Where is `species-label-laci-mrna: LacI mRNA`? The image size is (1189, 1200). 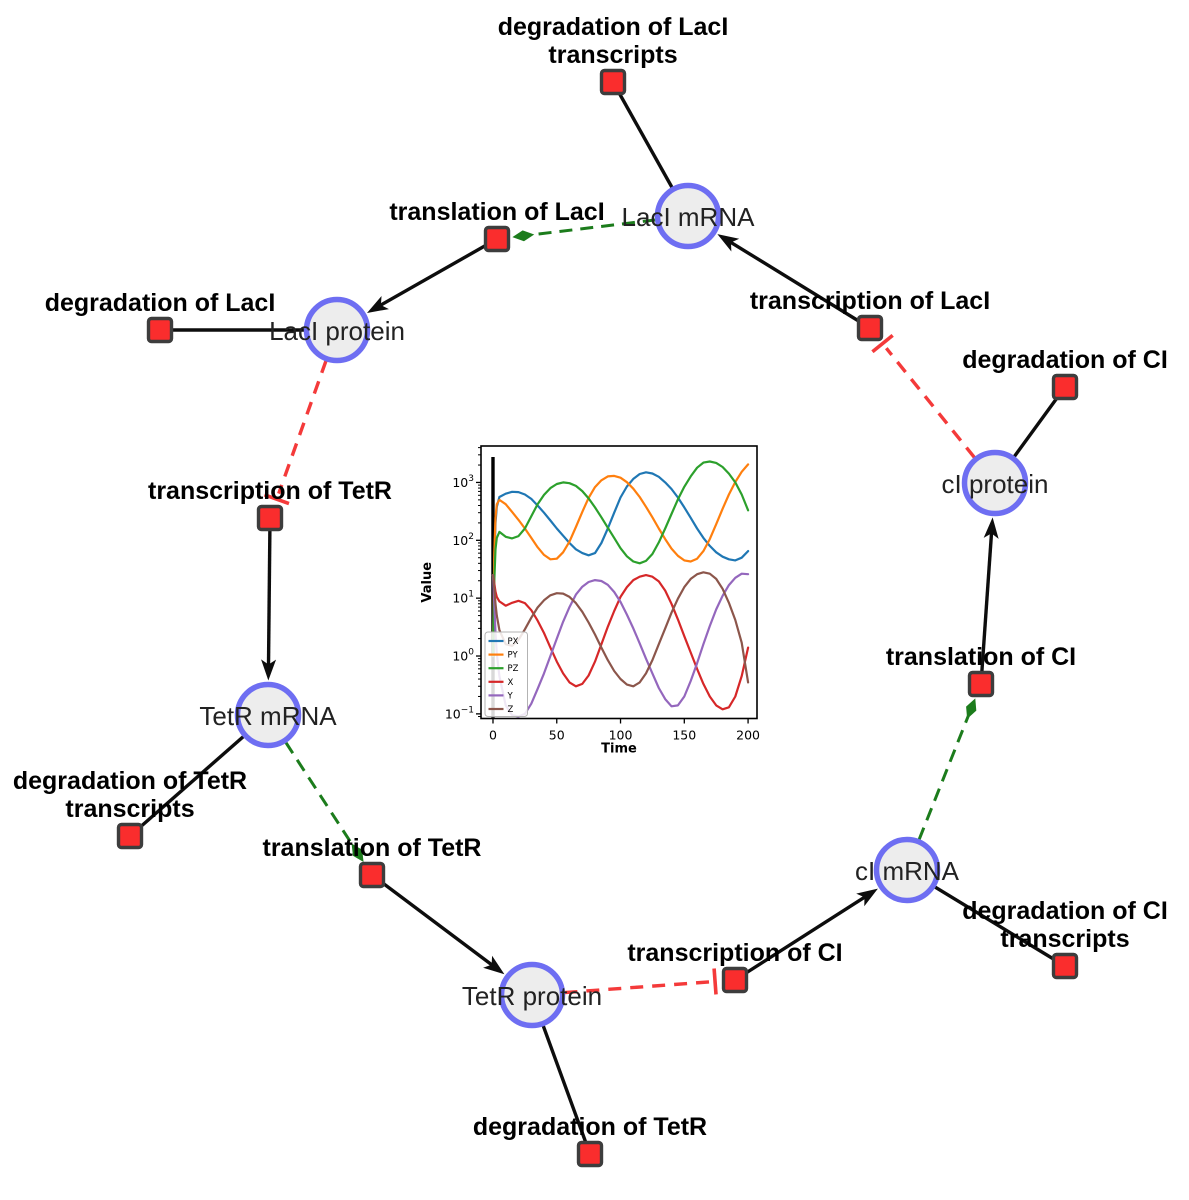
species-label-laci-mrna: LacI mRNA is located at coordinates (689, 217).